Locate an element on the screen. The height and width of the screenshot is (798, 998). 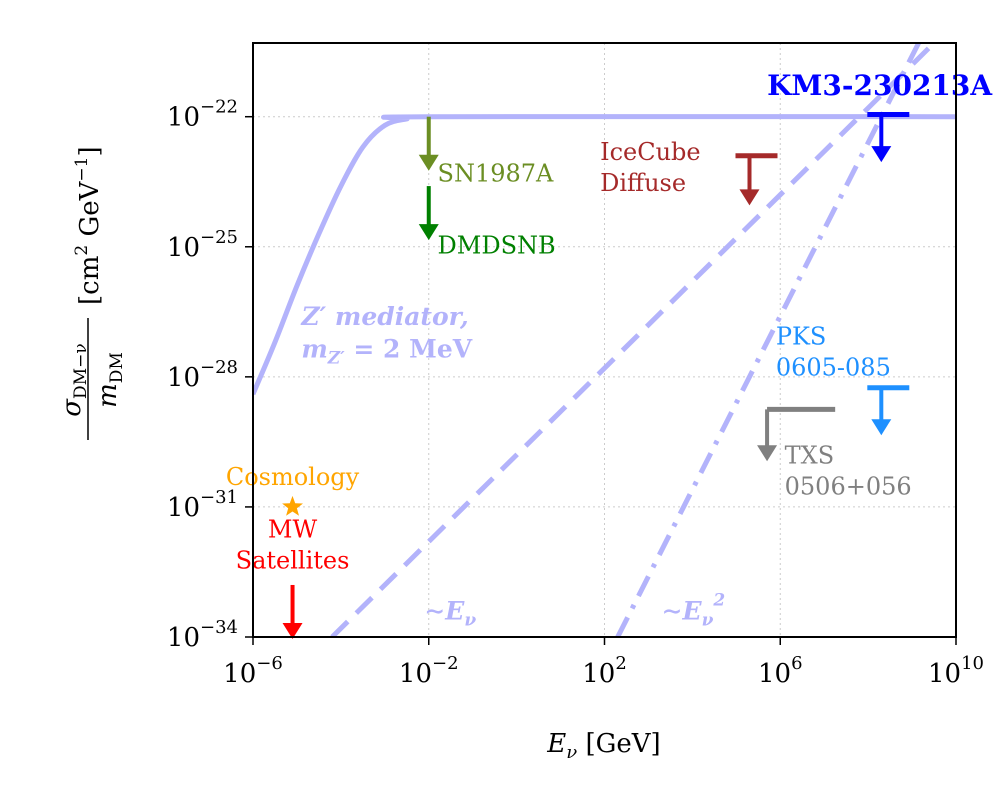
limit-sn1987a: SN1987A is located at coordinates (486, 152).